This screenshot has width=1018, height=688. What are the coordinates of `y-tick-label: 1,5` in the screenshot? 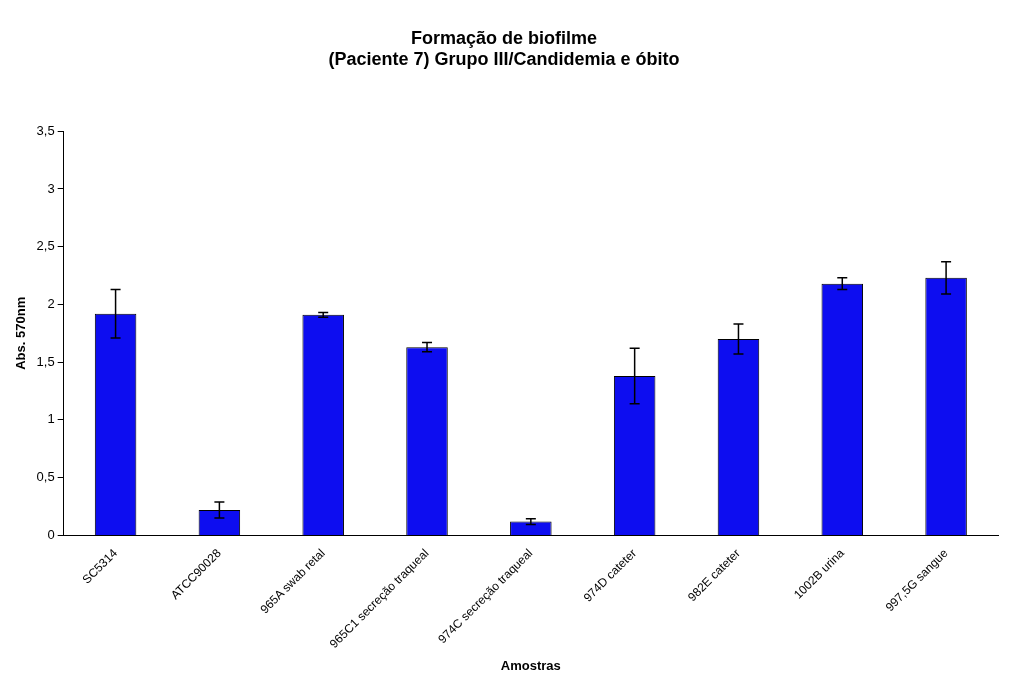 It's located at (45, 361).